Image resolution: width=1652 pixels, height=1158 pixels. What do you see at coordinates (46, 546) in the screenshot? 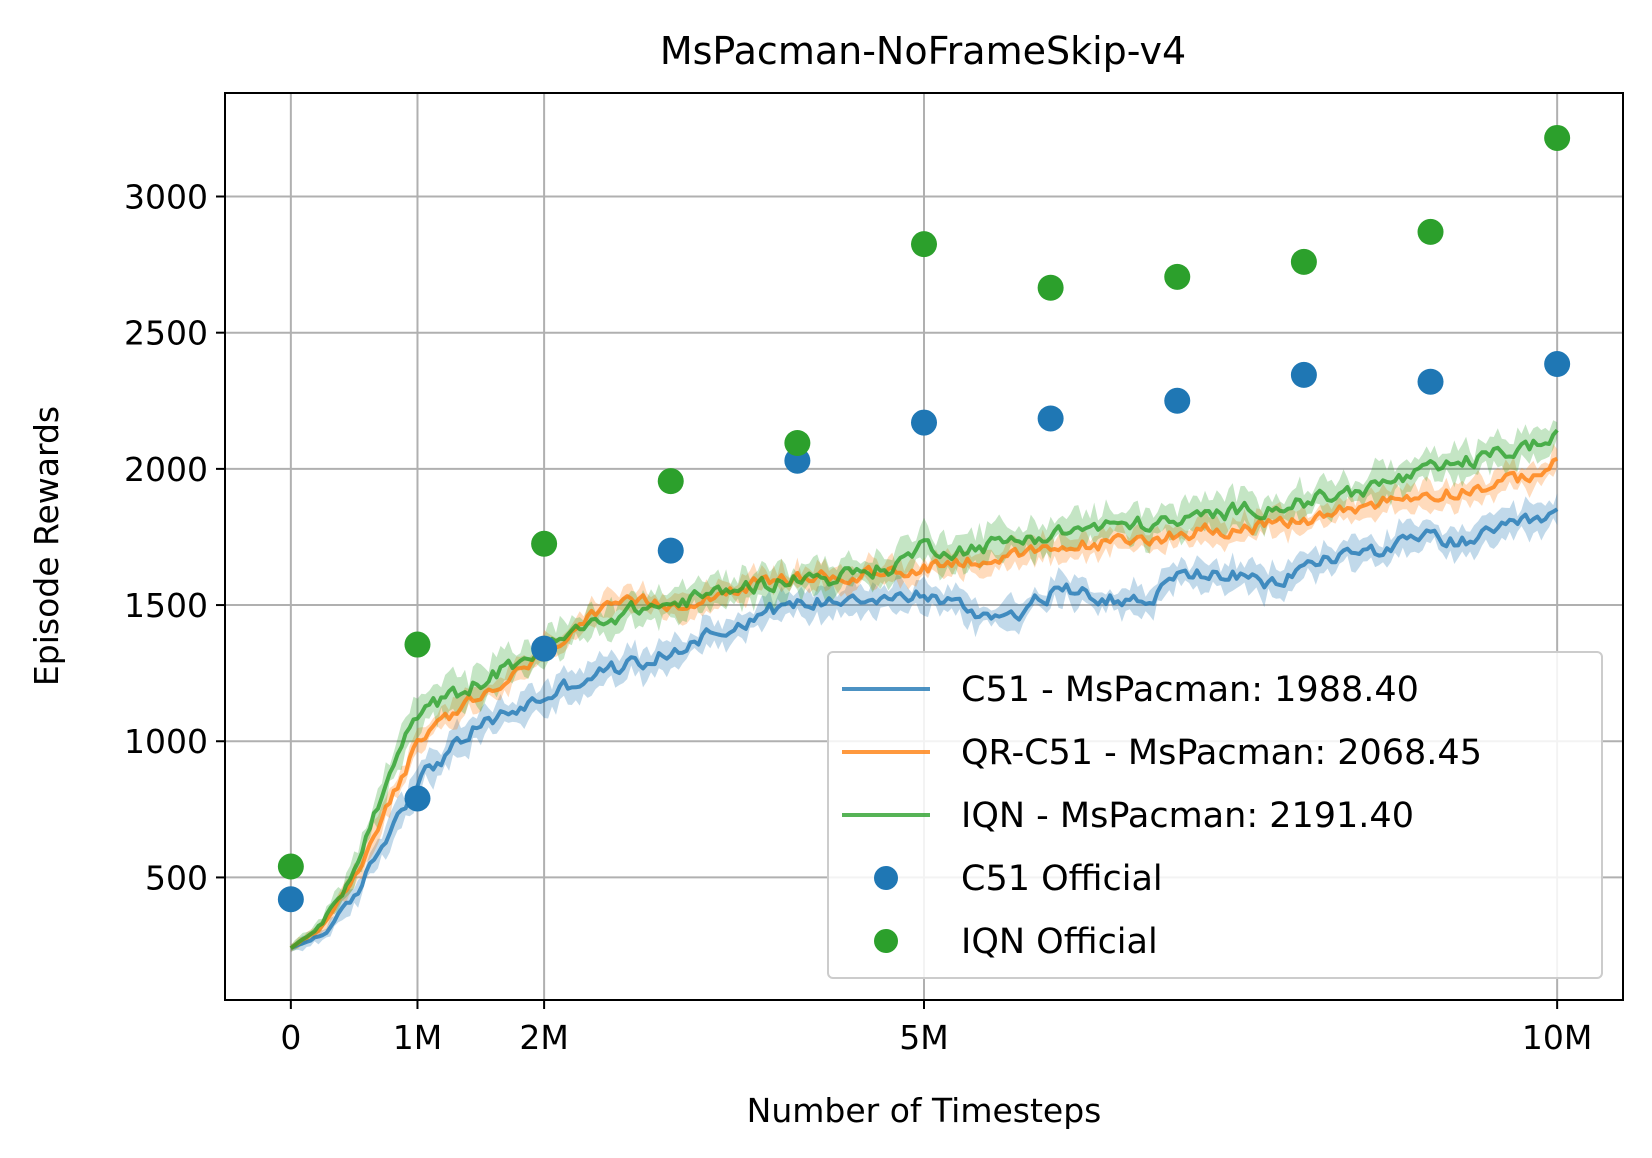
I see `y-axis-label: Episode Rewards` at bounding box center [46, 546].